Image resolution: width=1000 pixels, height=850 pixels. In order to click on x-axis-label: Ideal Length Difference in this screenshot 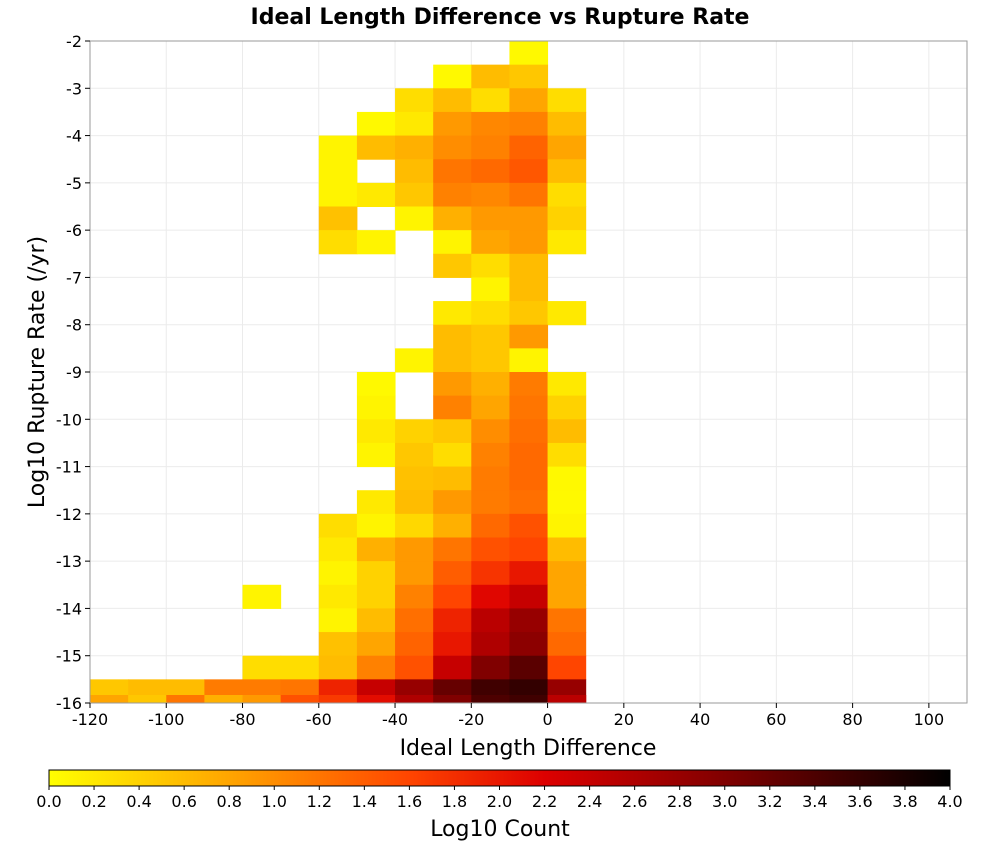, I will do `click(528, 748)`.